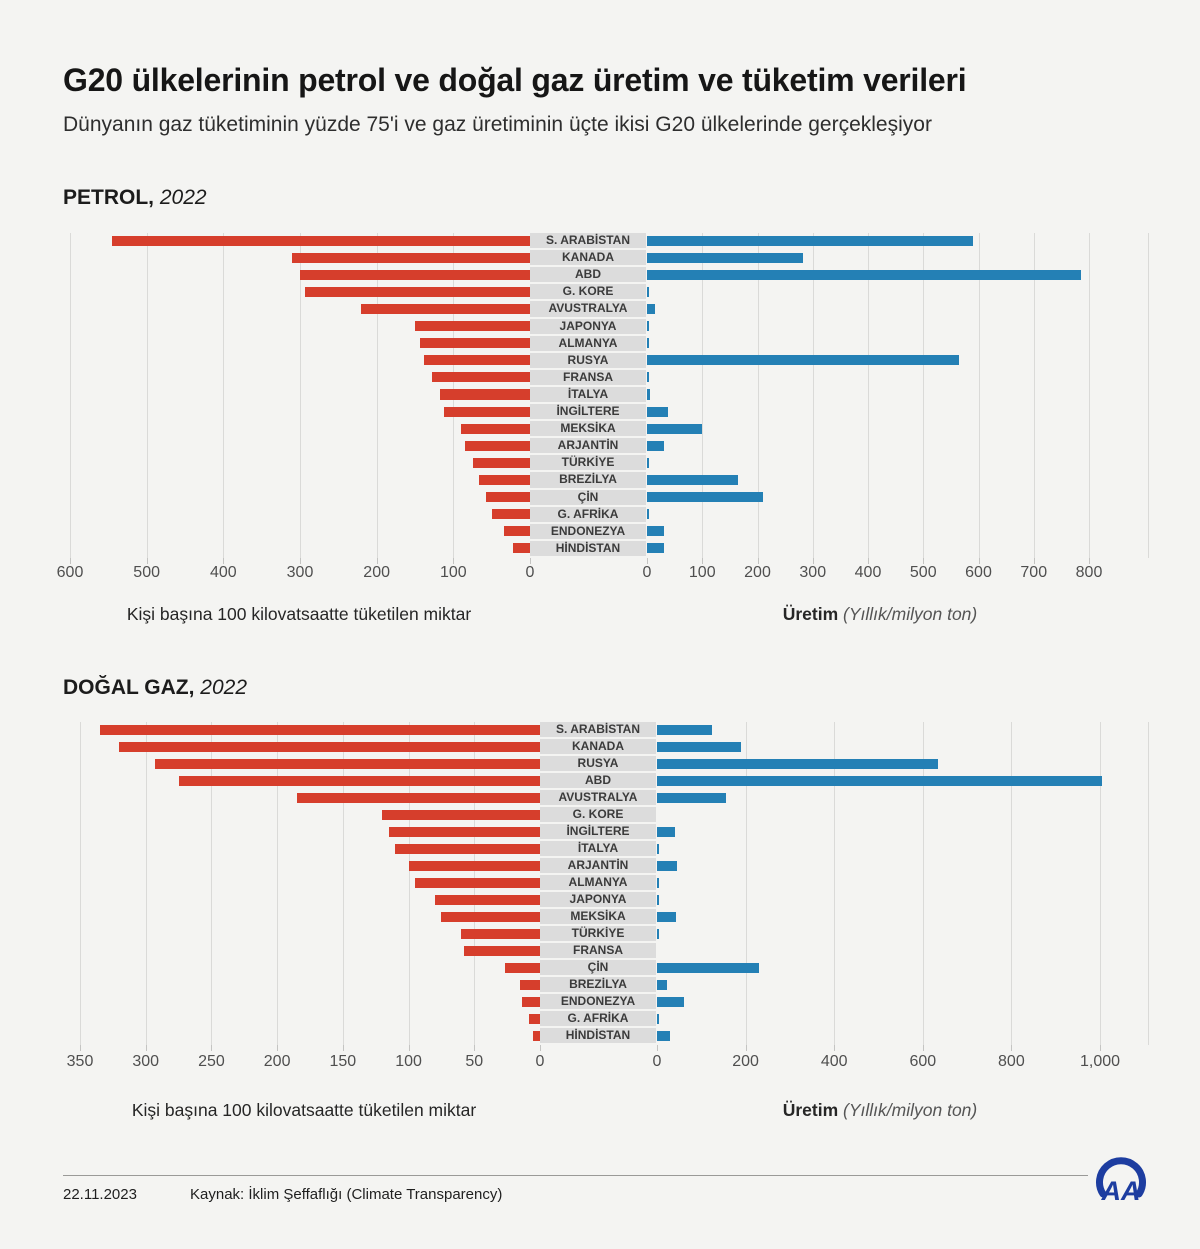  What do you see at coordinates (588, 463) in the screenshot?
I see `country-label: TÜRKİYE` at bounding box center [588, 463].